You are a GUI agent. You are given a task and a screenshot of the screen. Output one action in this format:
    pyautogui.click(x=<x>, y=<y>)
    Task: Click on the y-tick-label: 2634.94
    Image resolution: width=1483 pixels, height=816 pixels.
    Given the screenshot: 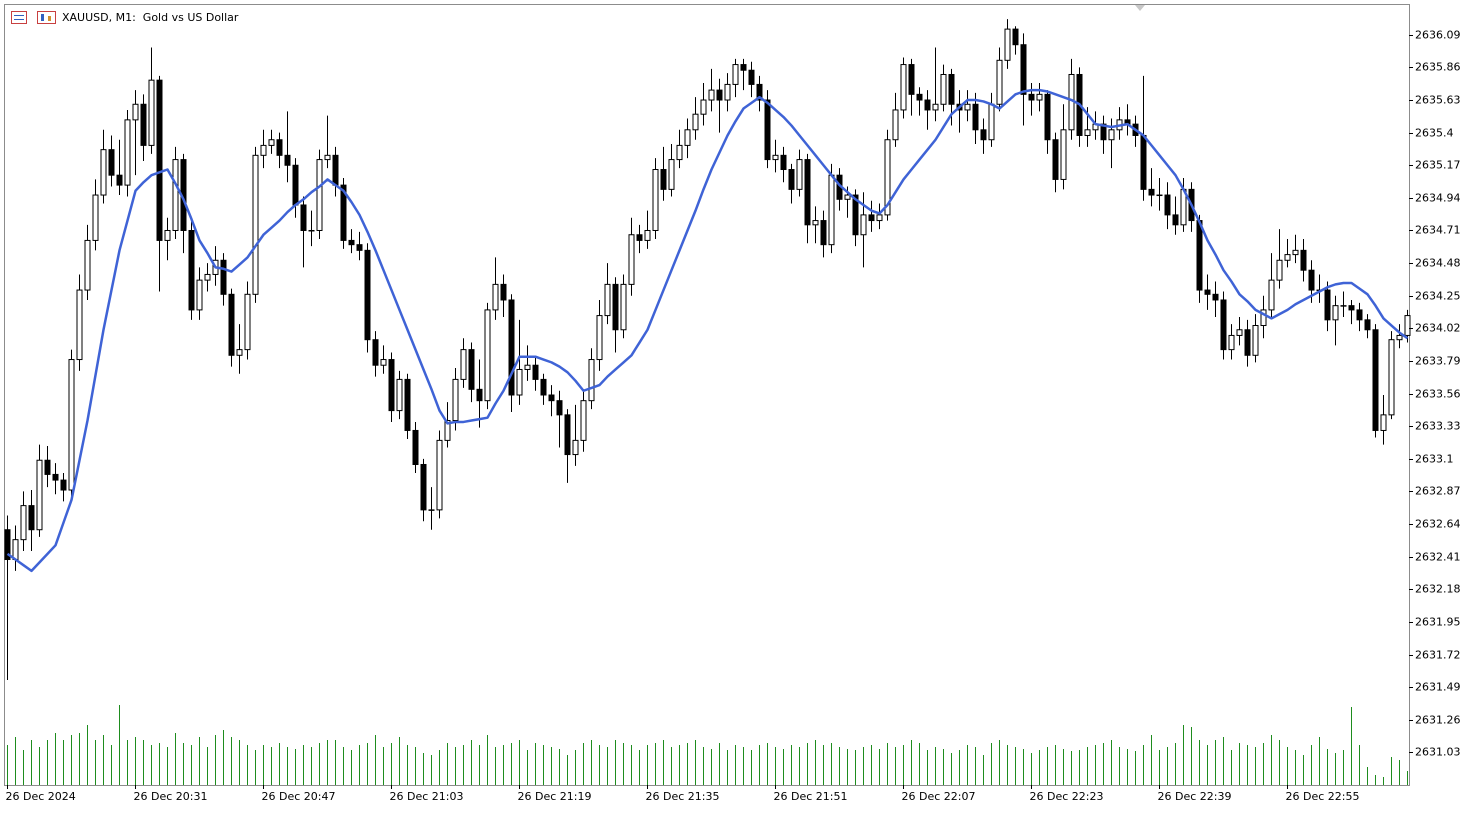 What is the action you would take?
    pyautogui.click(x=1438, y=198)
    